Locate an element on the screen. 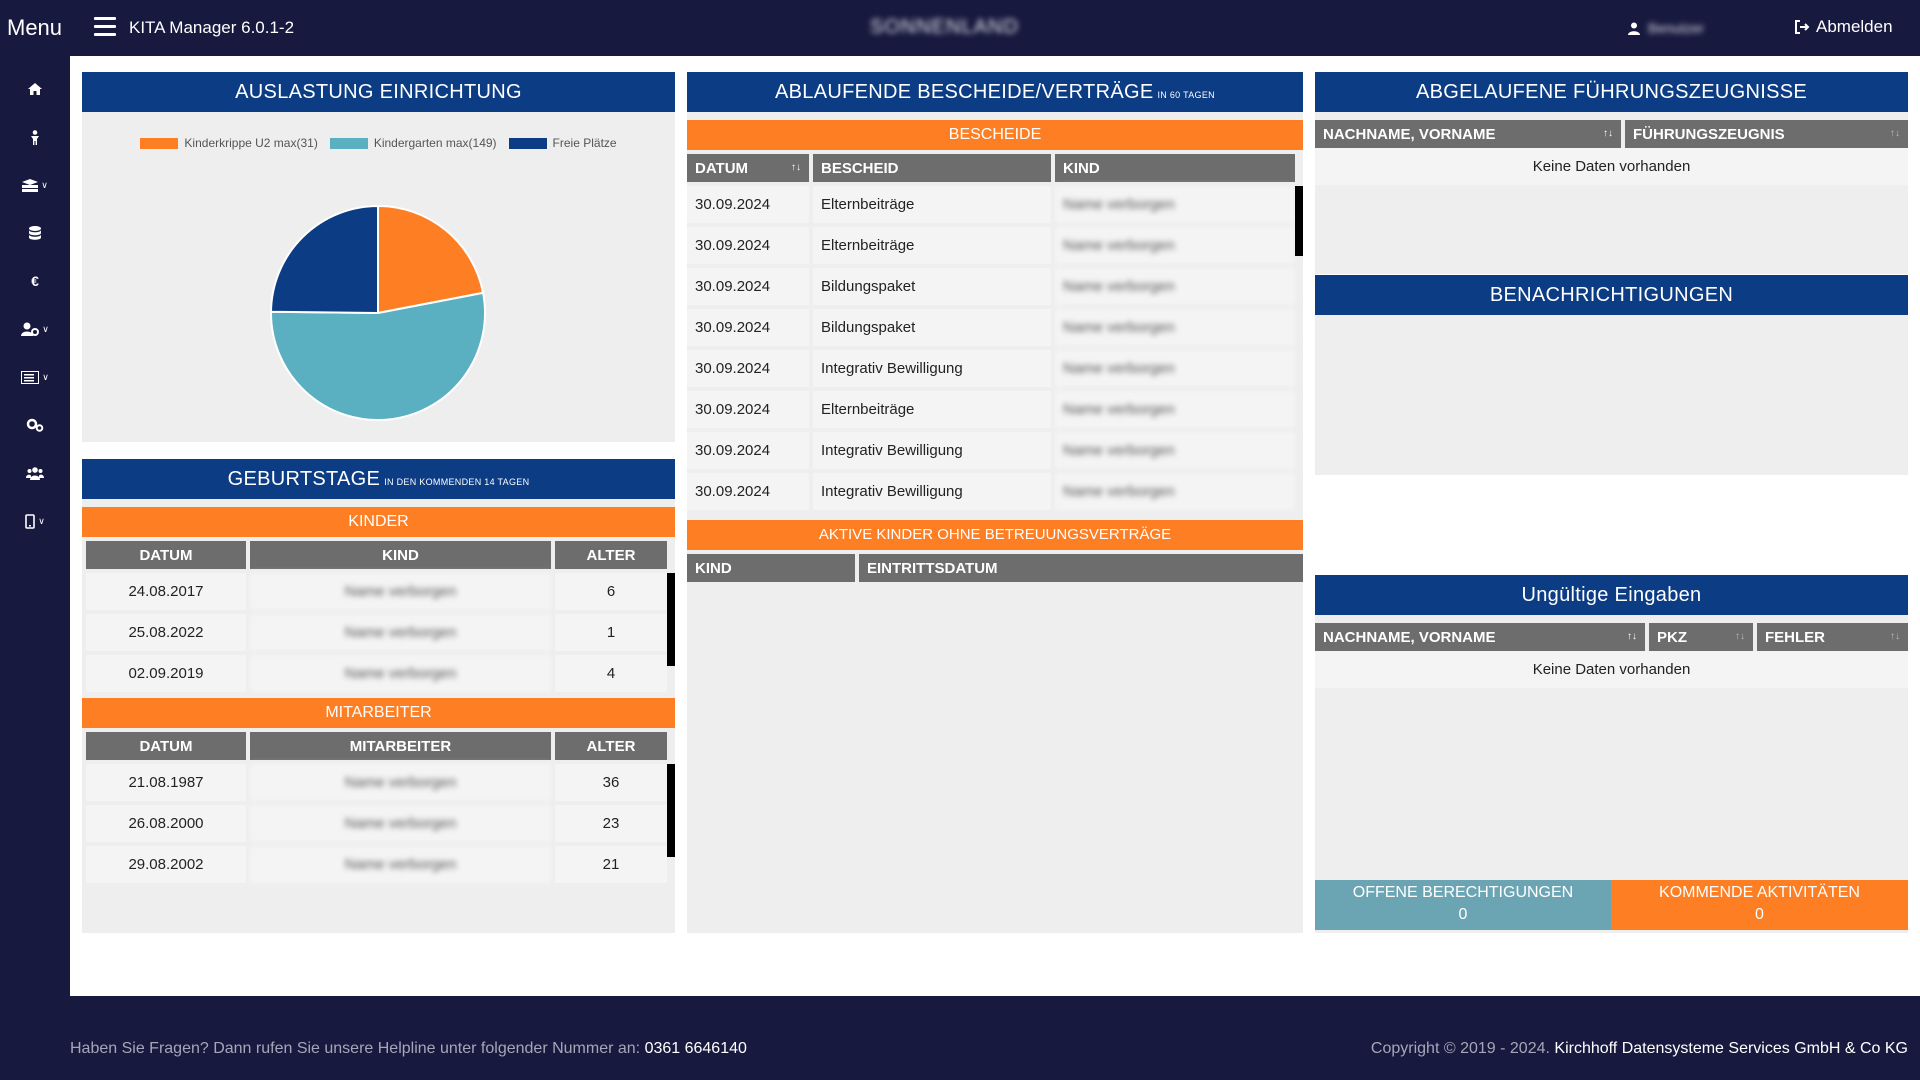 The image size is (1920, 1080). offene-berechtigungen-count: 0 is located at coordinates (1463, 914).